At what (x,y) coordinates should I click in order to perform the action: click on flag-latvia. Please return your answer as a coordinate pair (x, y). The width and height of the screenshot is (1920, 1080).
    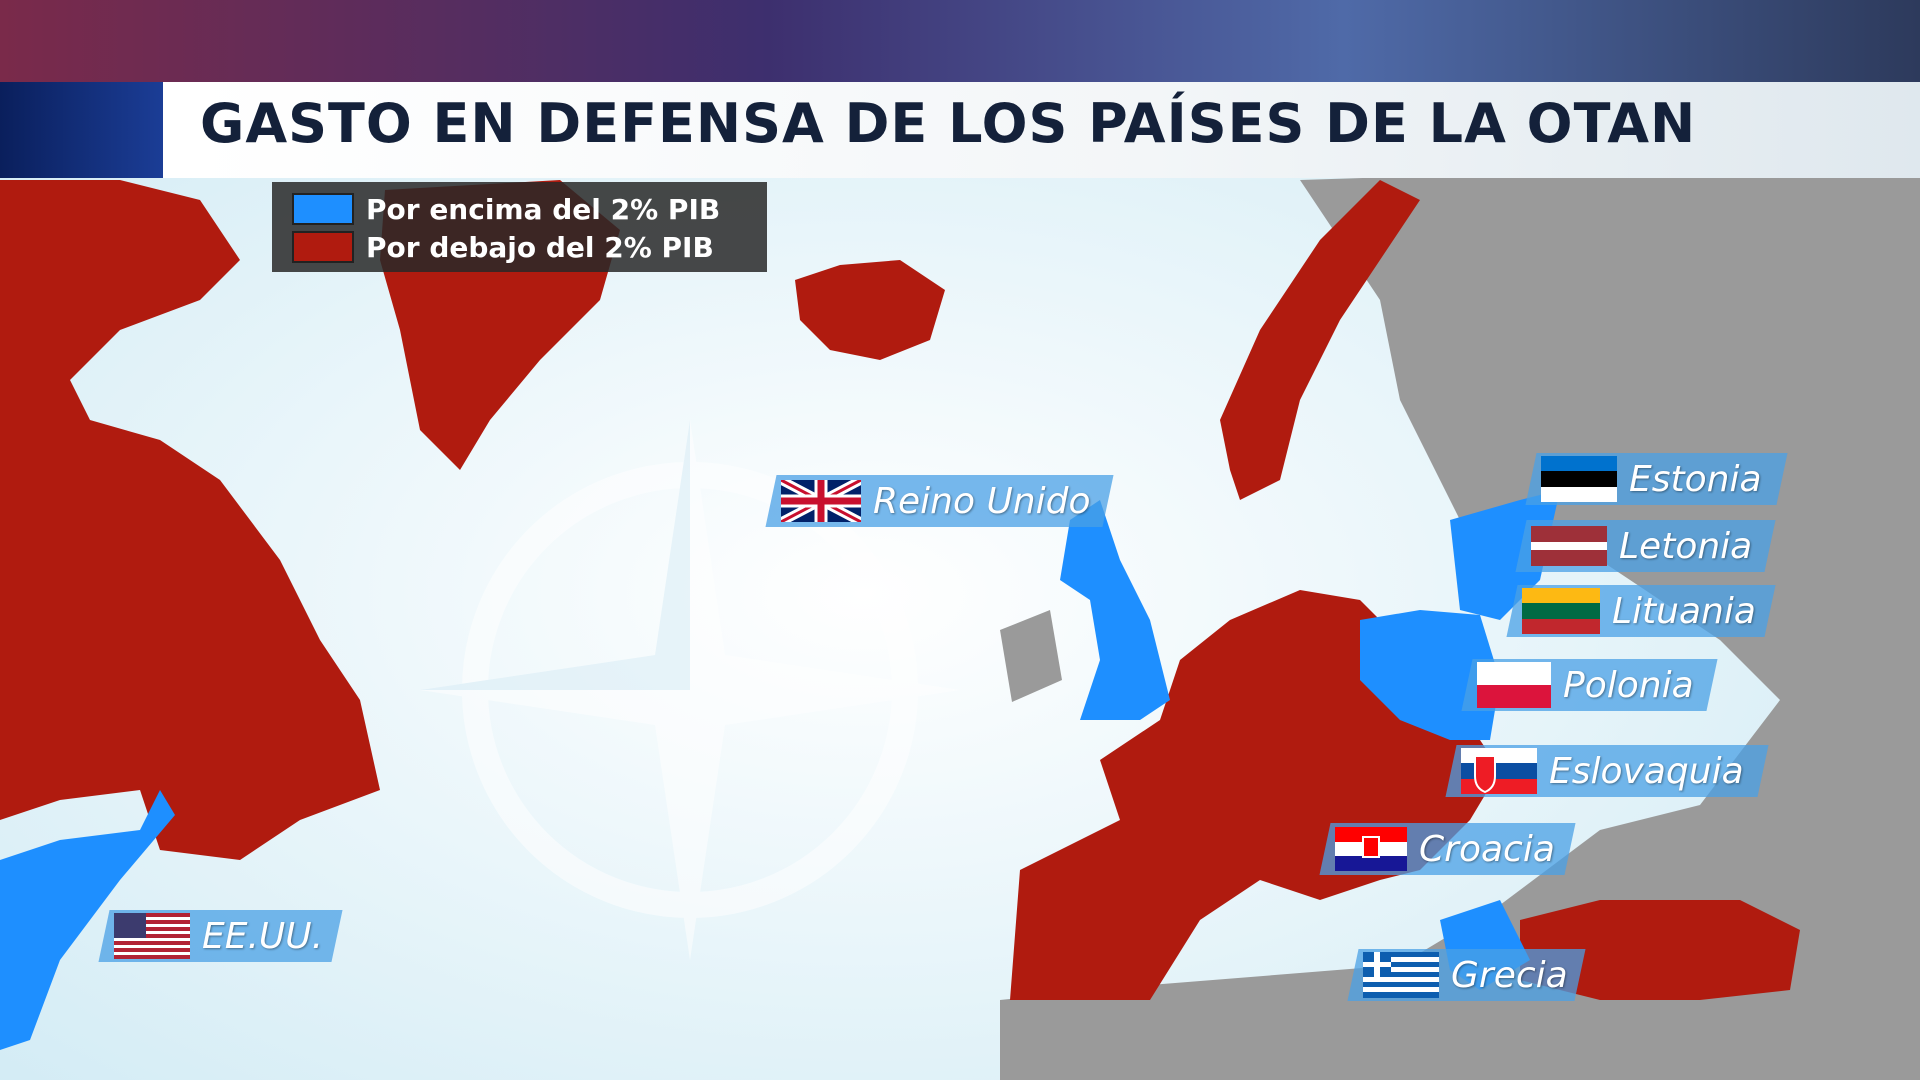
    Looking at the image, I should click on (1569, 546).